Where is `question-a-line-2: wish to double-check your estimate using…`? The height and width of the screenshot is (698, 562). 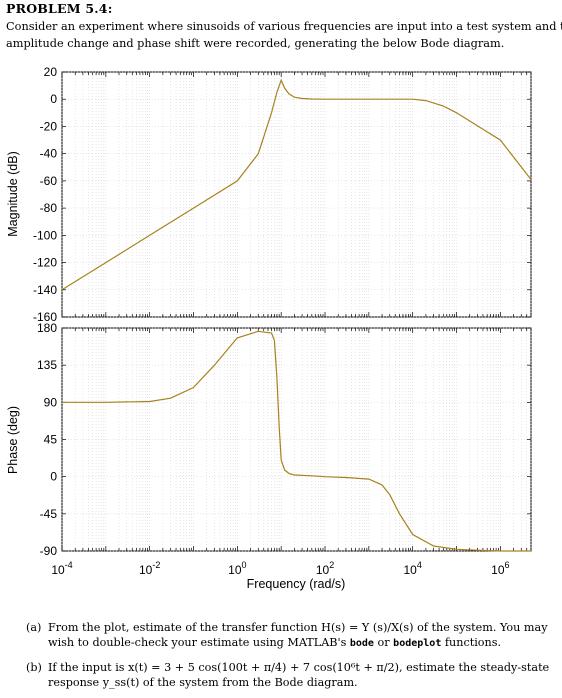 question-a-line-2: wish to double-check your estimate using… is located at coordinates (274, 643).